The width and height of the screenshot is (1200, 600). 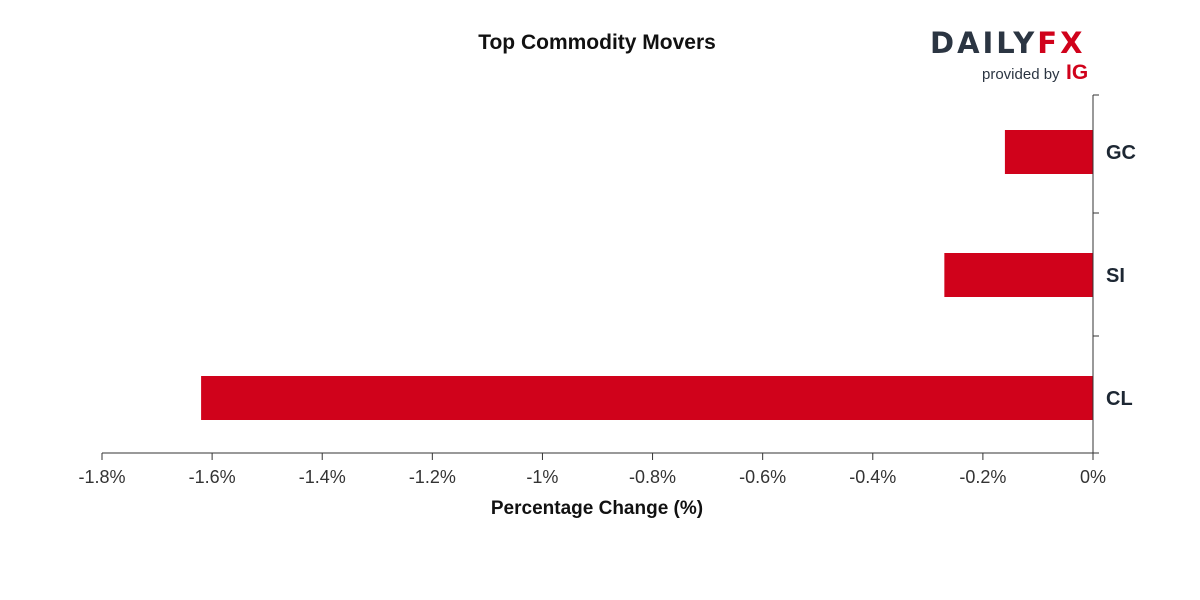 What do you see at coordinates (647, 398) in the screenshot?
I see `bar-cl` at bounding box center [647, 398].